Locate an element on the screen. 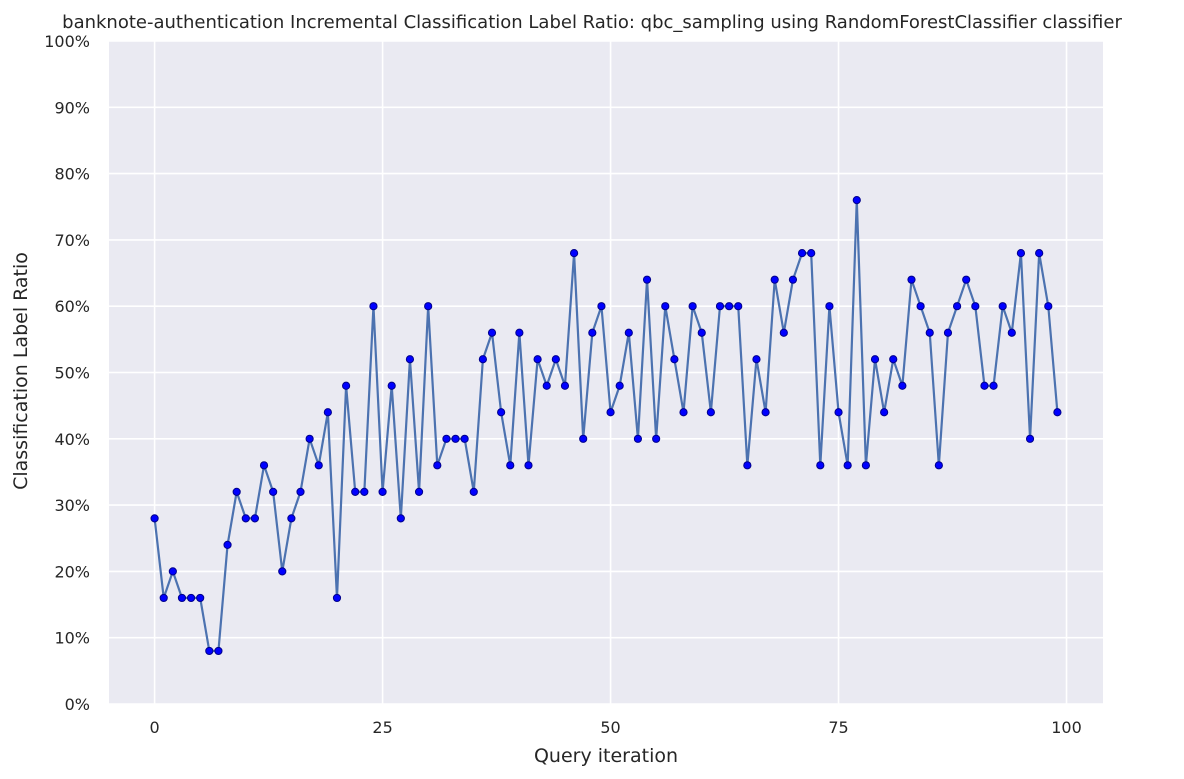 The width and height of the screenshot is (1184, 779). y-tick-label: 80% is located at coordinates (72, 174).